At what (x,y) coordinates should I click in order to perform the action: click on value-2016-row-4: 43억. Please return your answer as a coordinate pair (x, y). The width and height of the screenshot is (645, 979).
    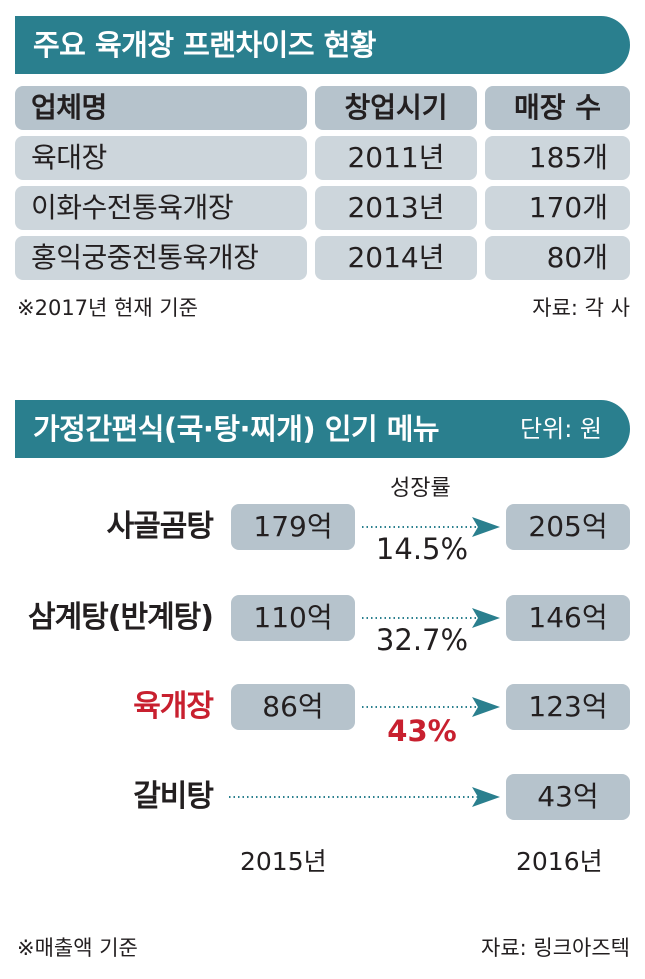
    Looking at the image, I should click on (568, 797).